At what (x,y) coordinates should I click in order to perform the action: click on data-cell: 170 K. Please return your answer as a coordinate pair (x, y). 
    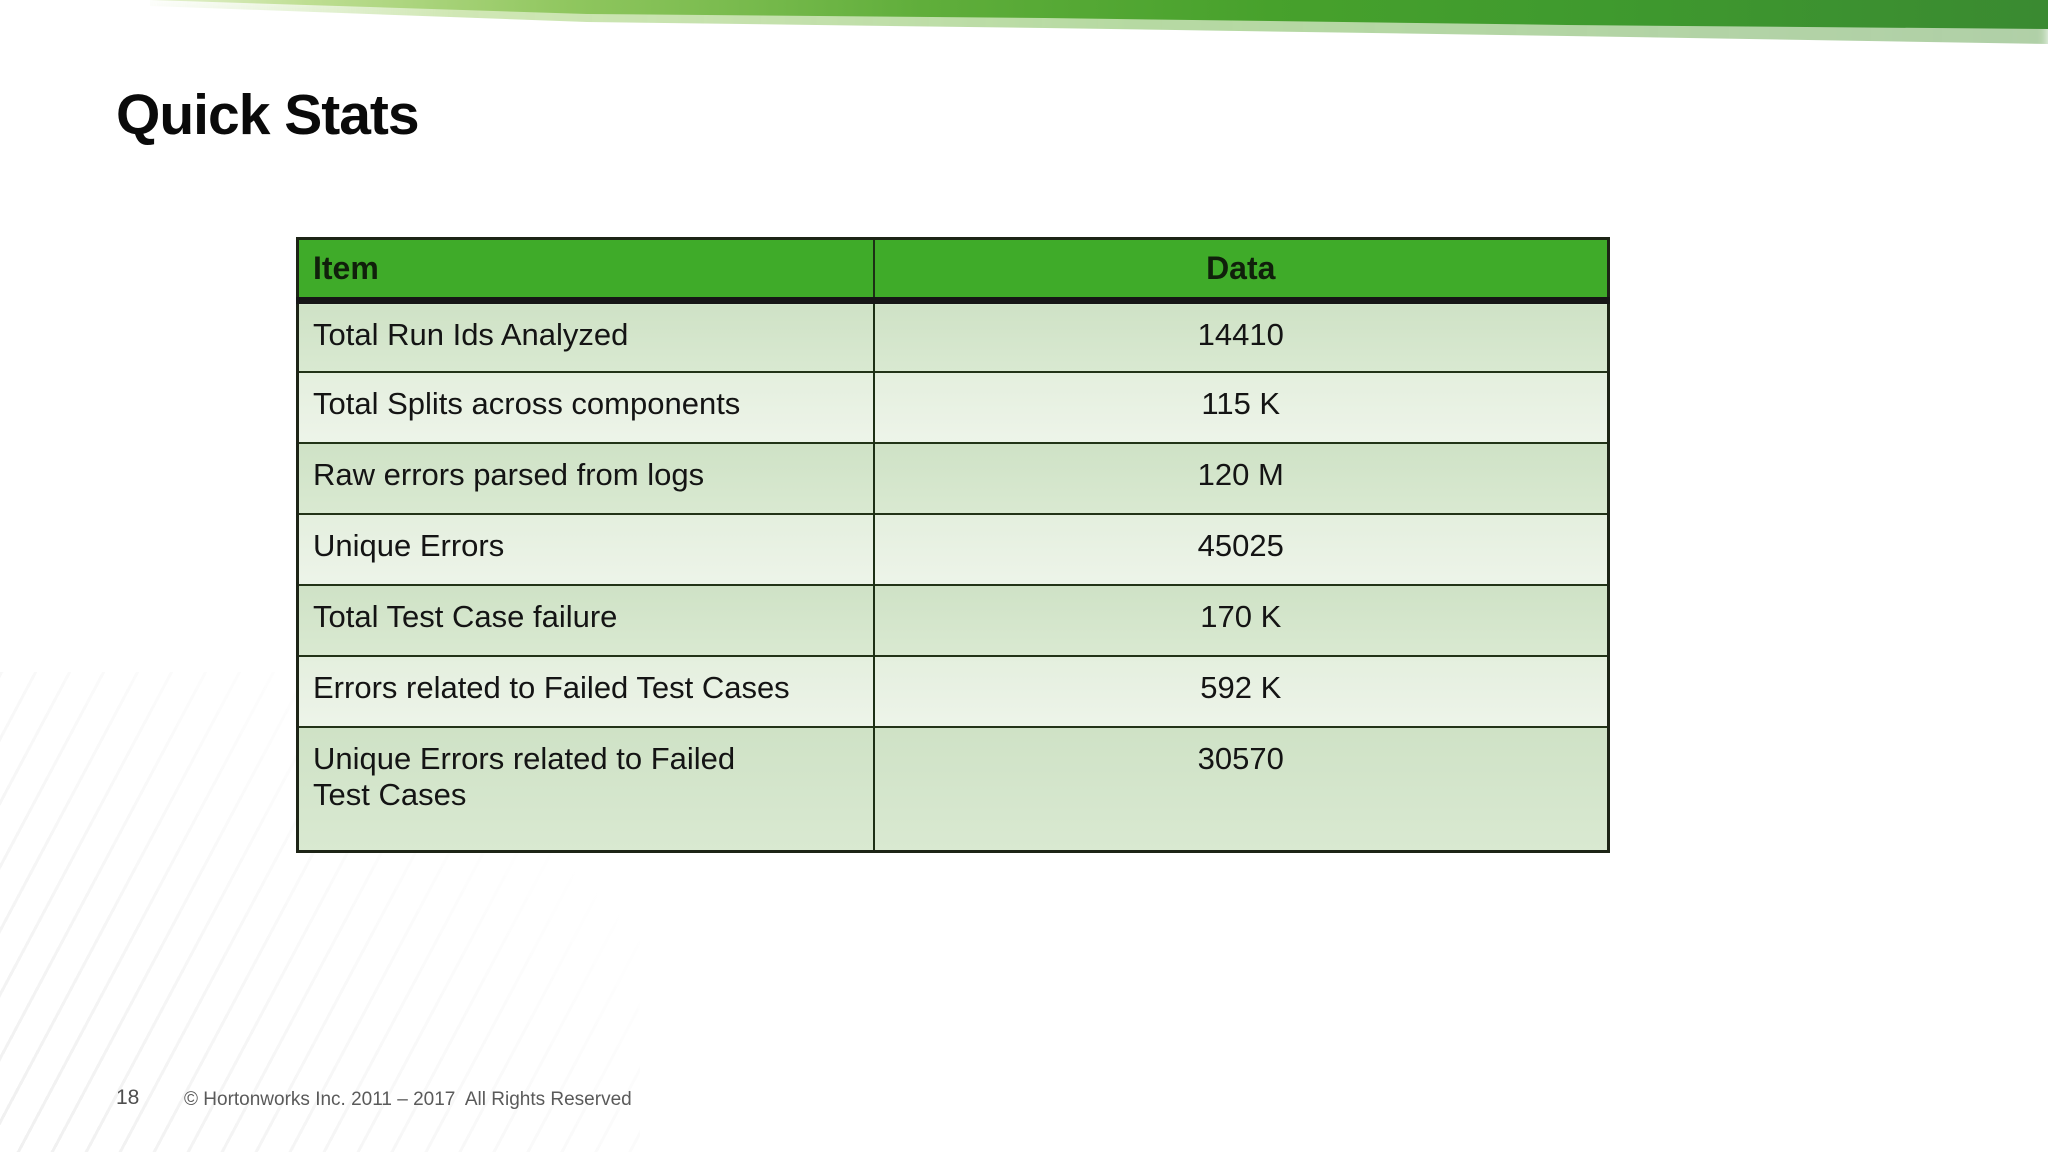
    Looking at the image, I should click on (1240, 619).